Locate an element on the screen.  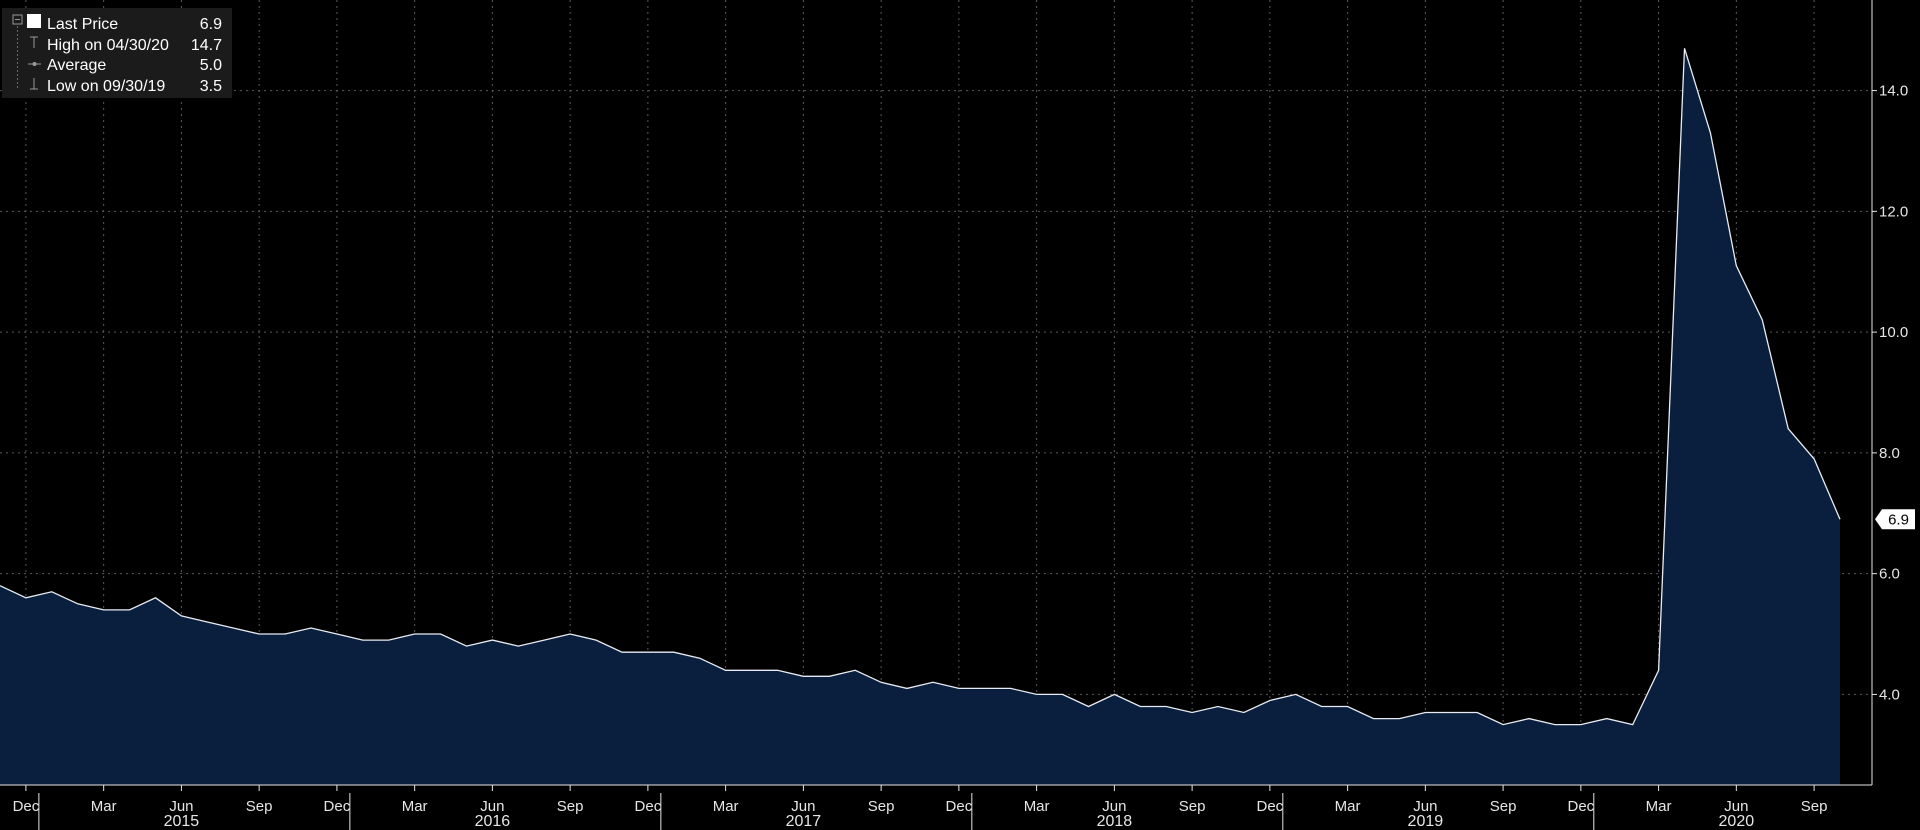
square-icon is located at coordinates (34, 21).